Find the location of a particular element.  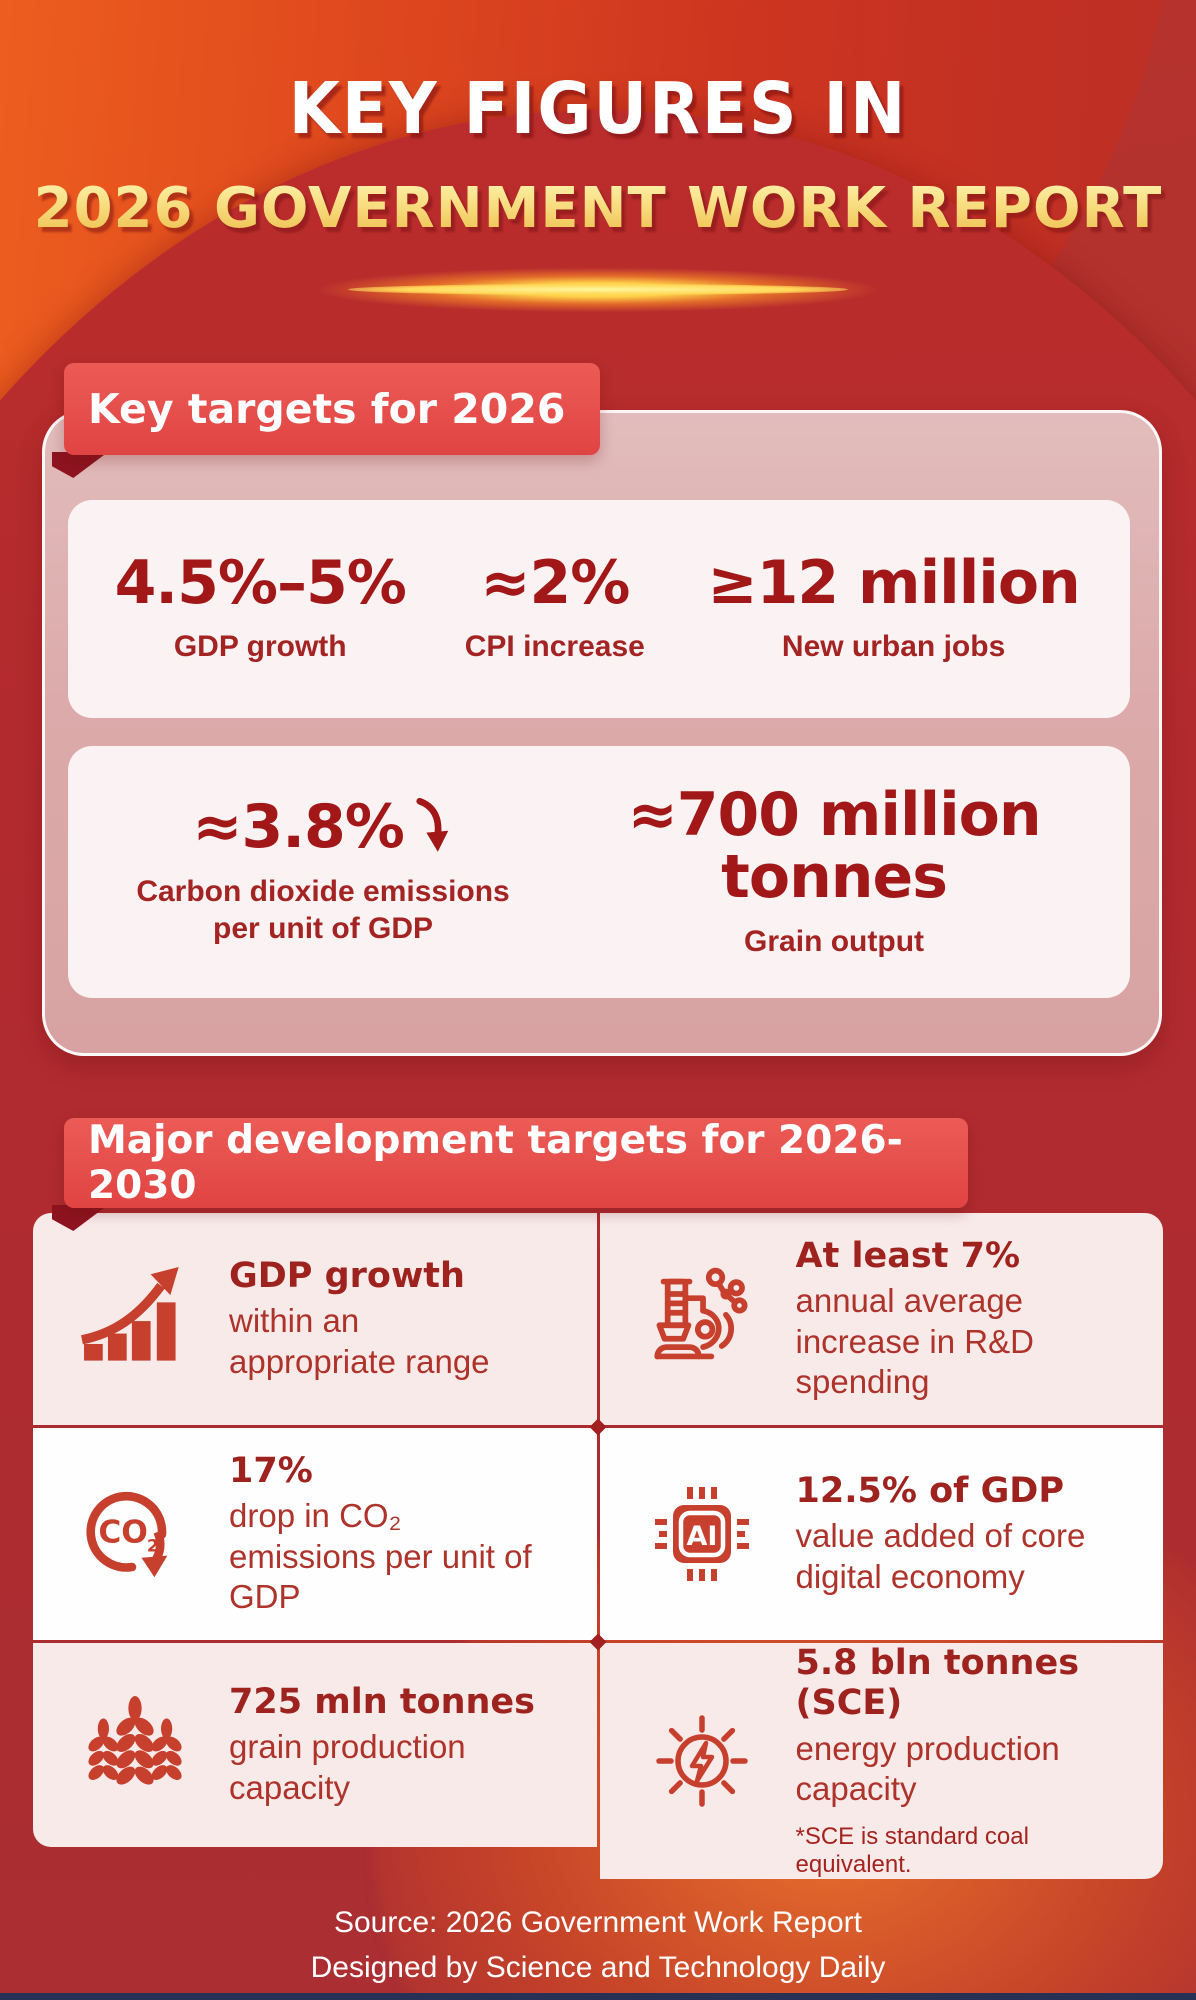

co2-reduction-icon: CO 2 is located at coordinates (135, 1534).